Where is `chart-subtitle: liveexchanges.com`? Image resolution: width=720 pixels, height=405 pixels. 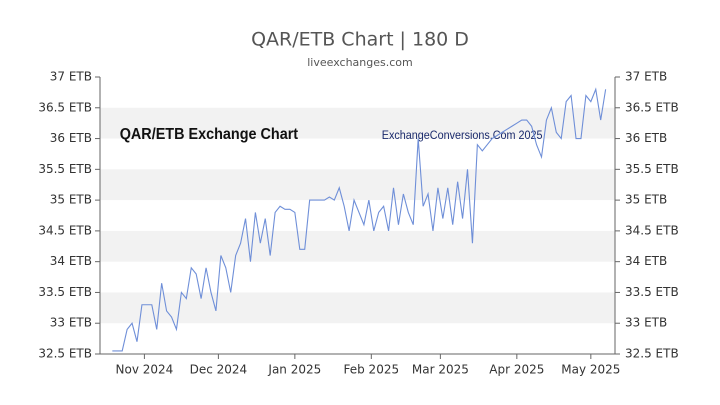 chart-subtitle: liveexchanges.com is located at coordinates (359, 62).